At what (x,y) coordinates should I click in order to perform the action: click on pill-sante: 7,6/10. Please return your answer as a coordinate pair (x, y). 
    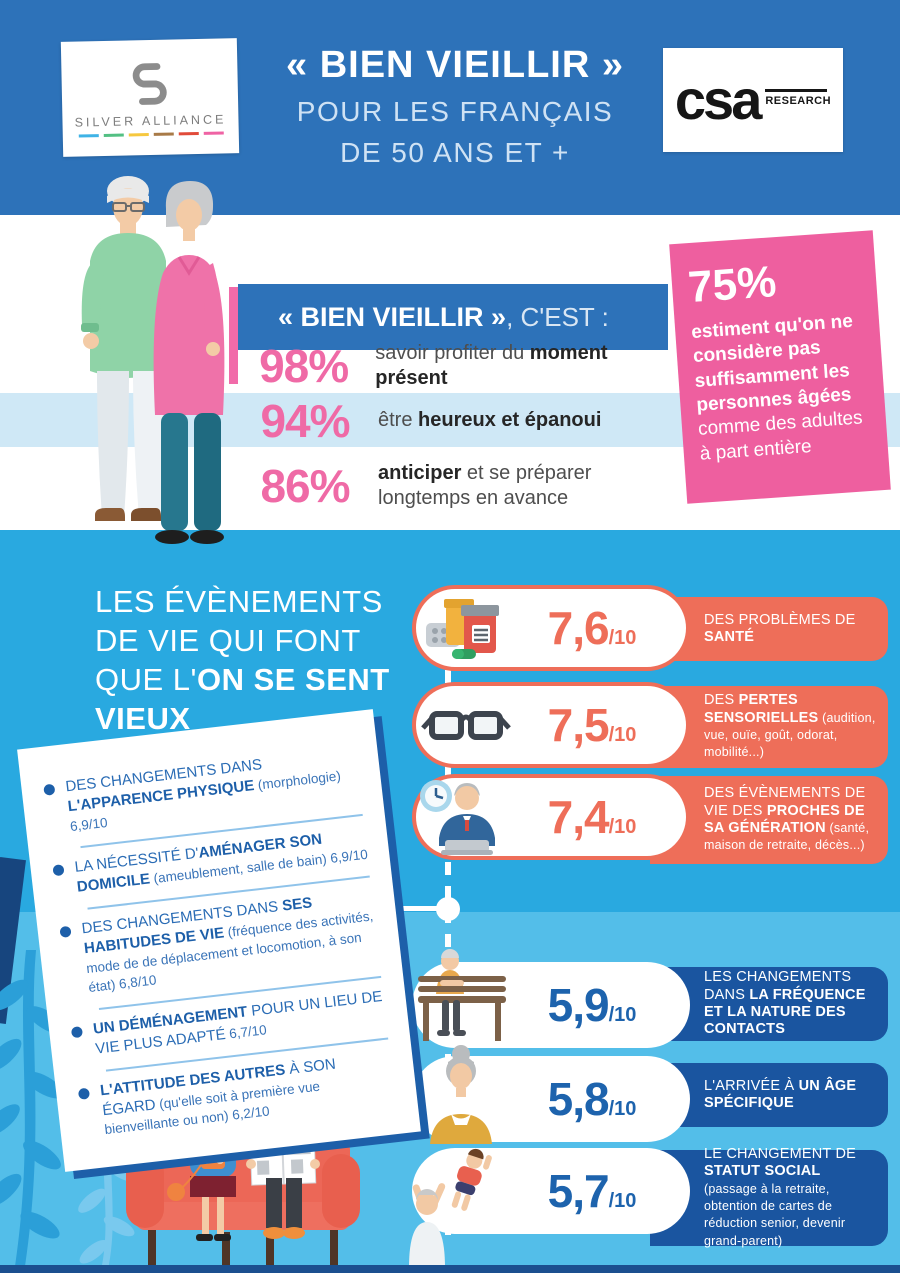
    Looking at the image, I should click on (551, 628).